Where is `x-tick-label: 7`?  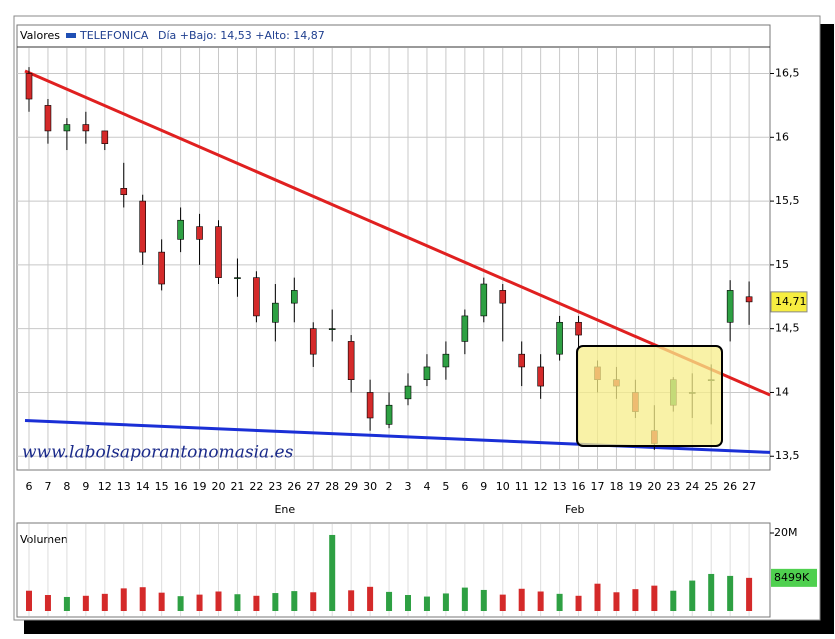
x-tick-label: 7 is located at coordinates (47, 486).